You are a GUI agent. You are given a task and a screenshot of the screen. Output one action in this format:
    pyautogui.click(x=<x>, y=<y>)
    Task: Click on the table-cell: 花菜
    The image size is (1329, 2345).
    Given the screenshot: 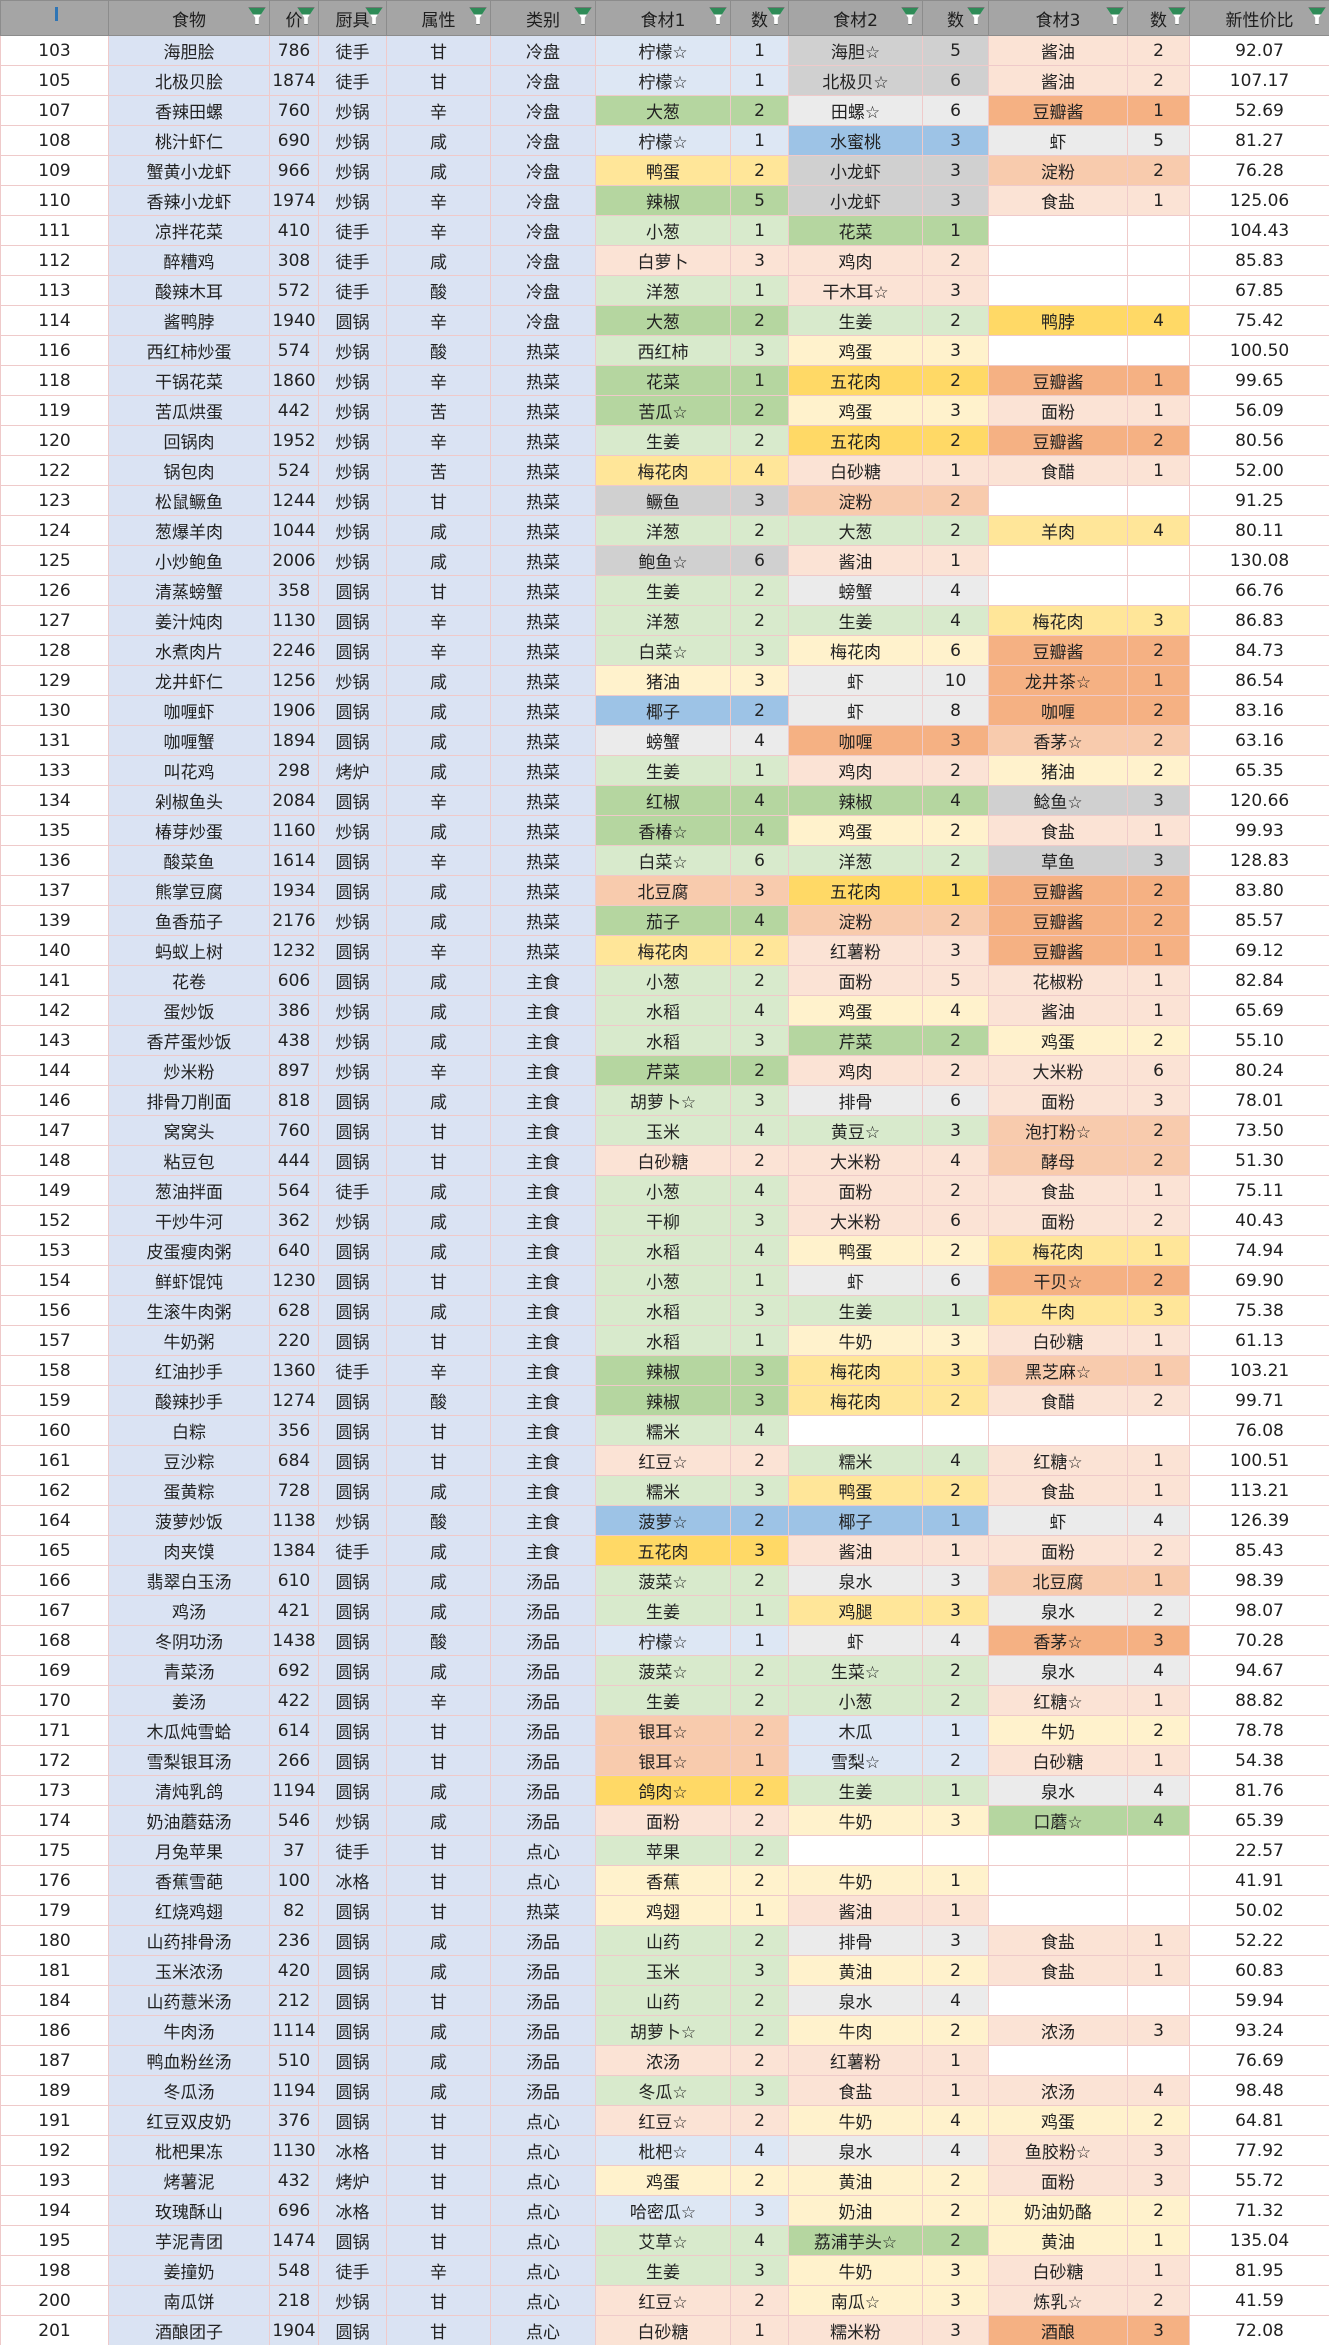 What is the action you would take?
    pyautogui.click(x=663, y=380)
    